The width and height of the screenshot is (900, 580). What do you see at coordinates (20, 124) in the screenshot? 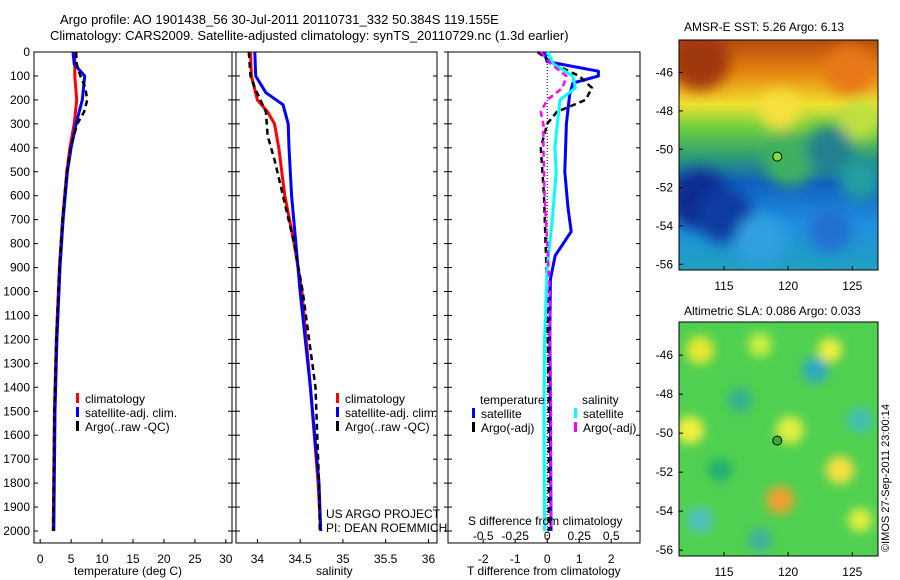
I see `y-tick-label: 300` at bounding box center [20, 124].